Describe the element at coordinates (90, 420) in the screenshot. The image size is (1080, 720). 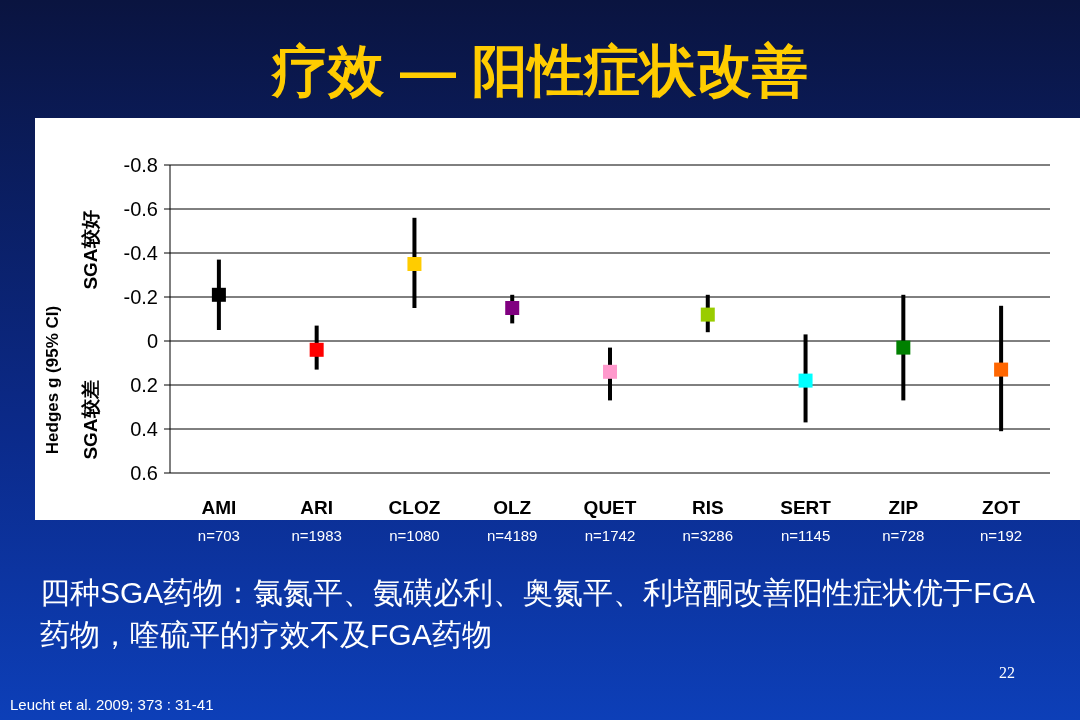
I see `text: SGA较差` at that location.